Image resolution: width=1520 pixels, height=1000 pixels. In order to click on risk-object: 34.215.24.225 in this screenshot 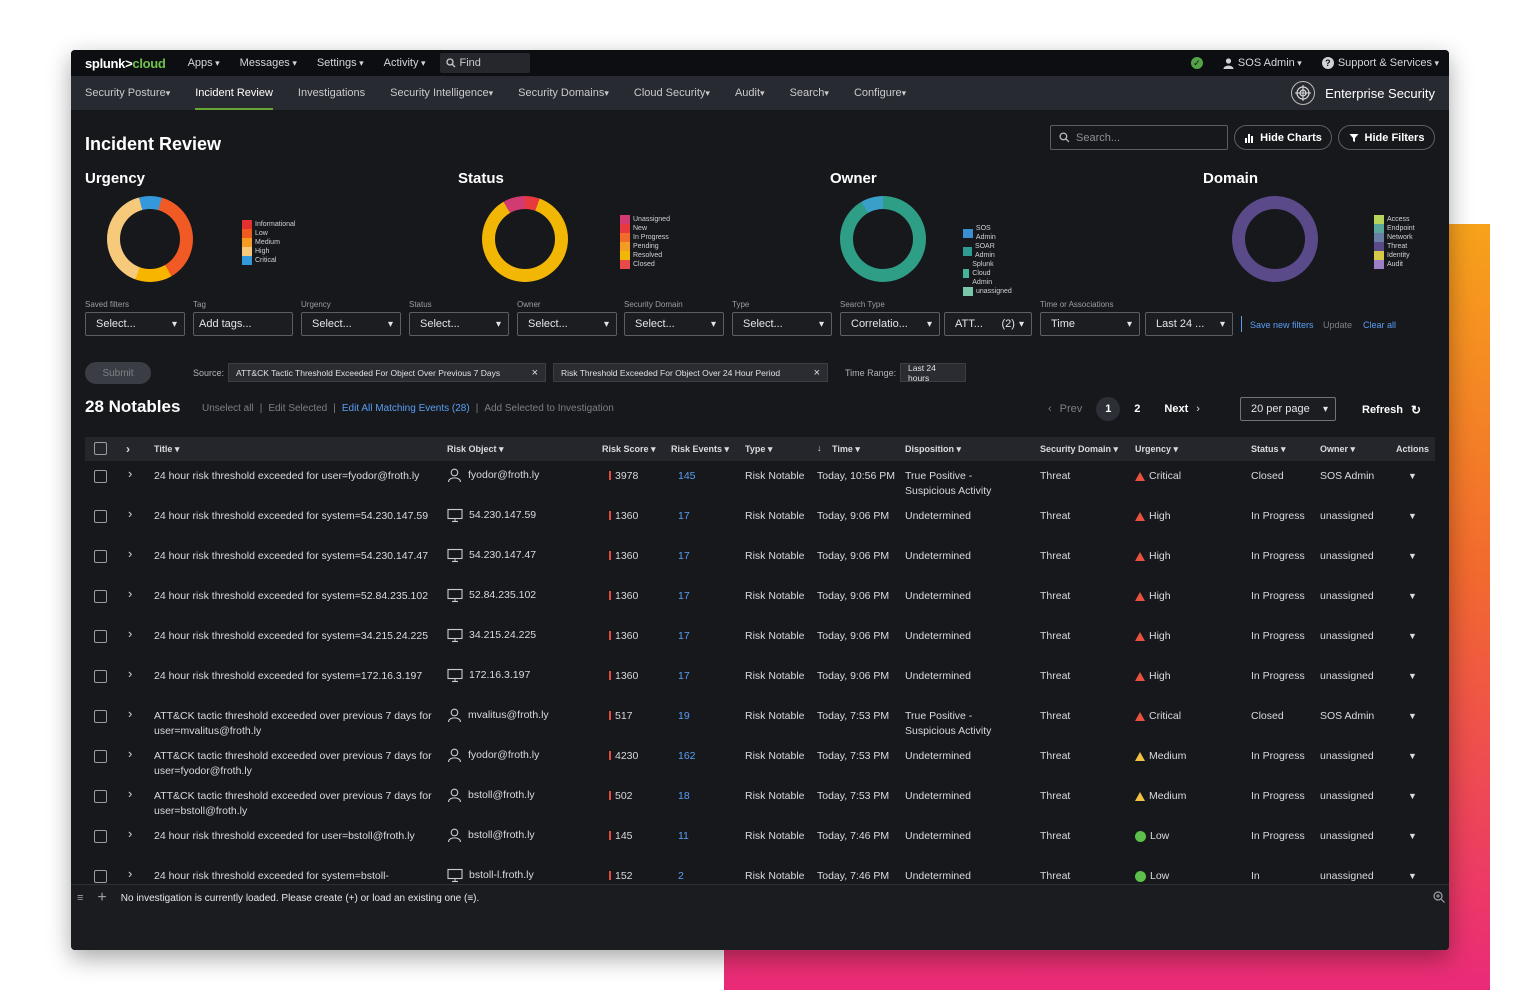, I will do `click(491, 635)`.